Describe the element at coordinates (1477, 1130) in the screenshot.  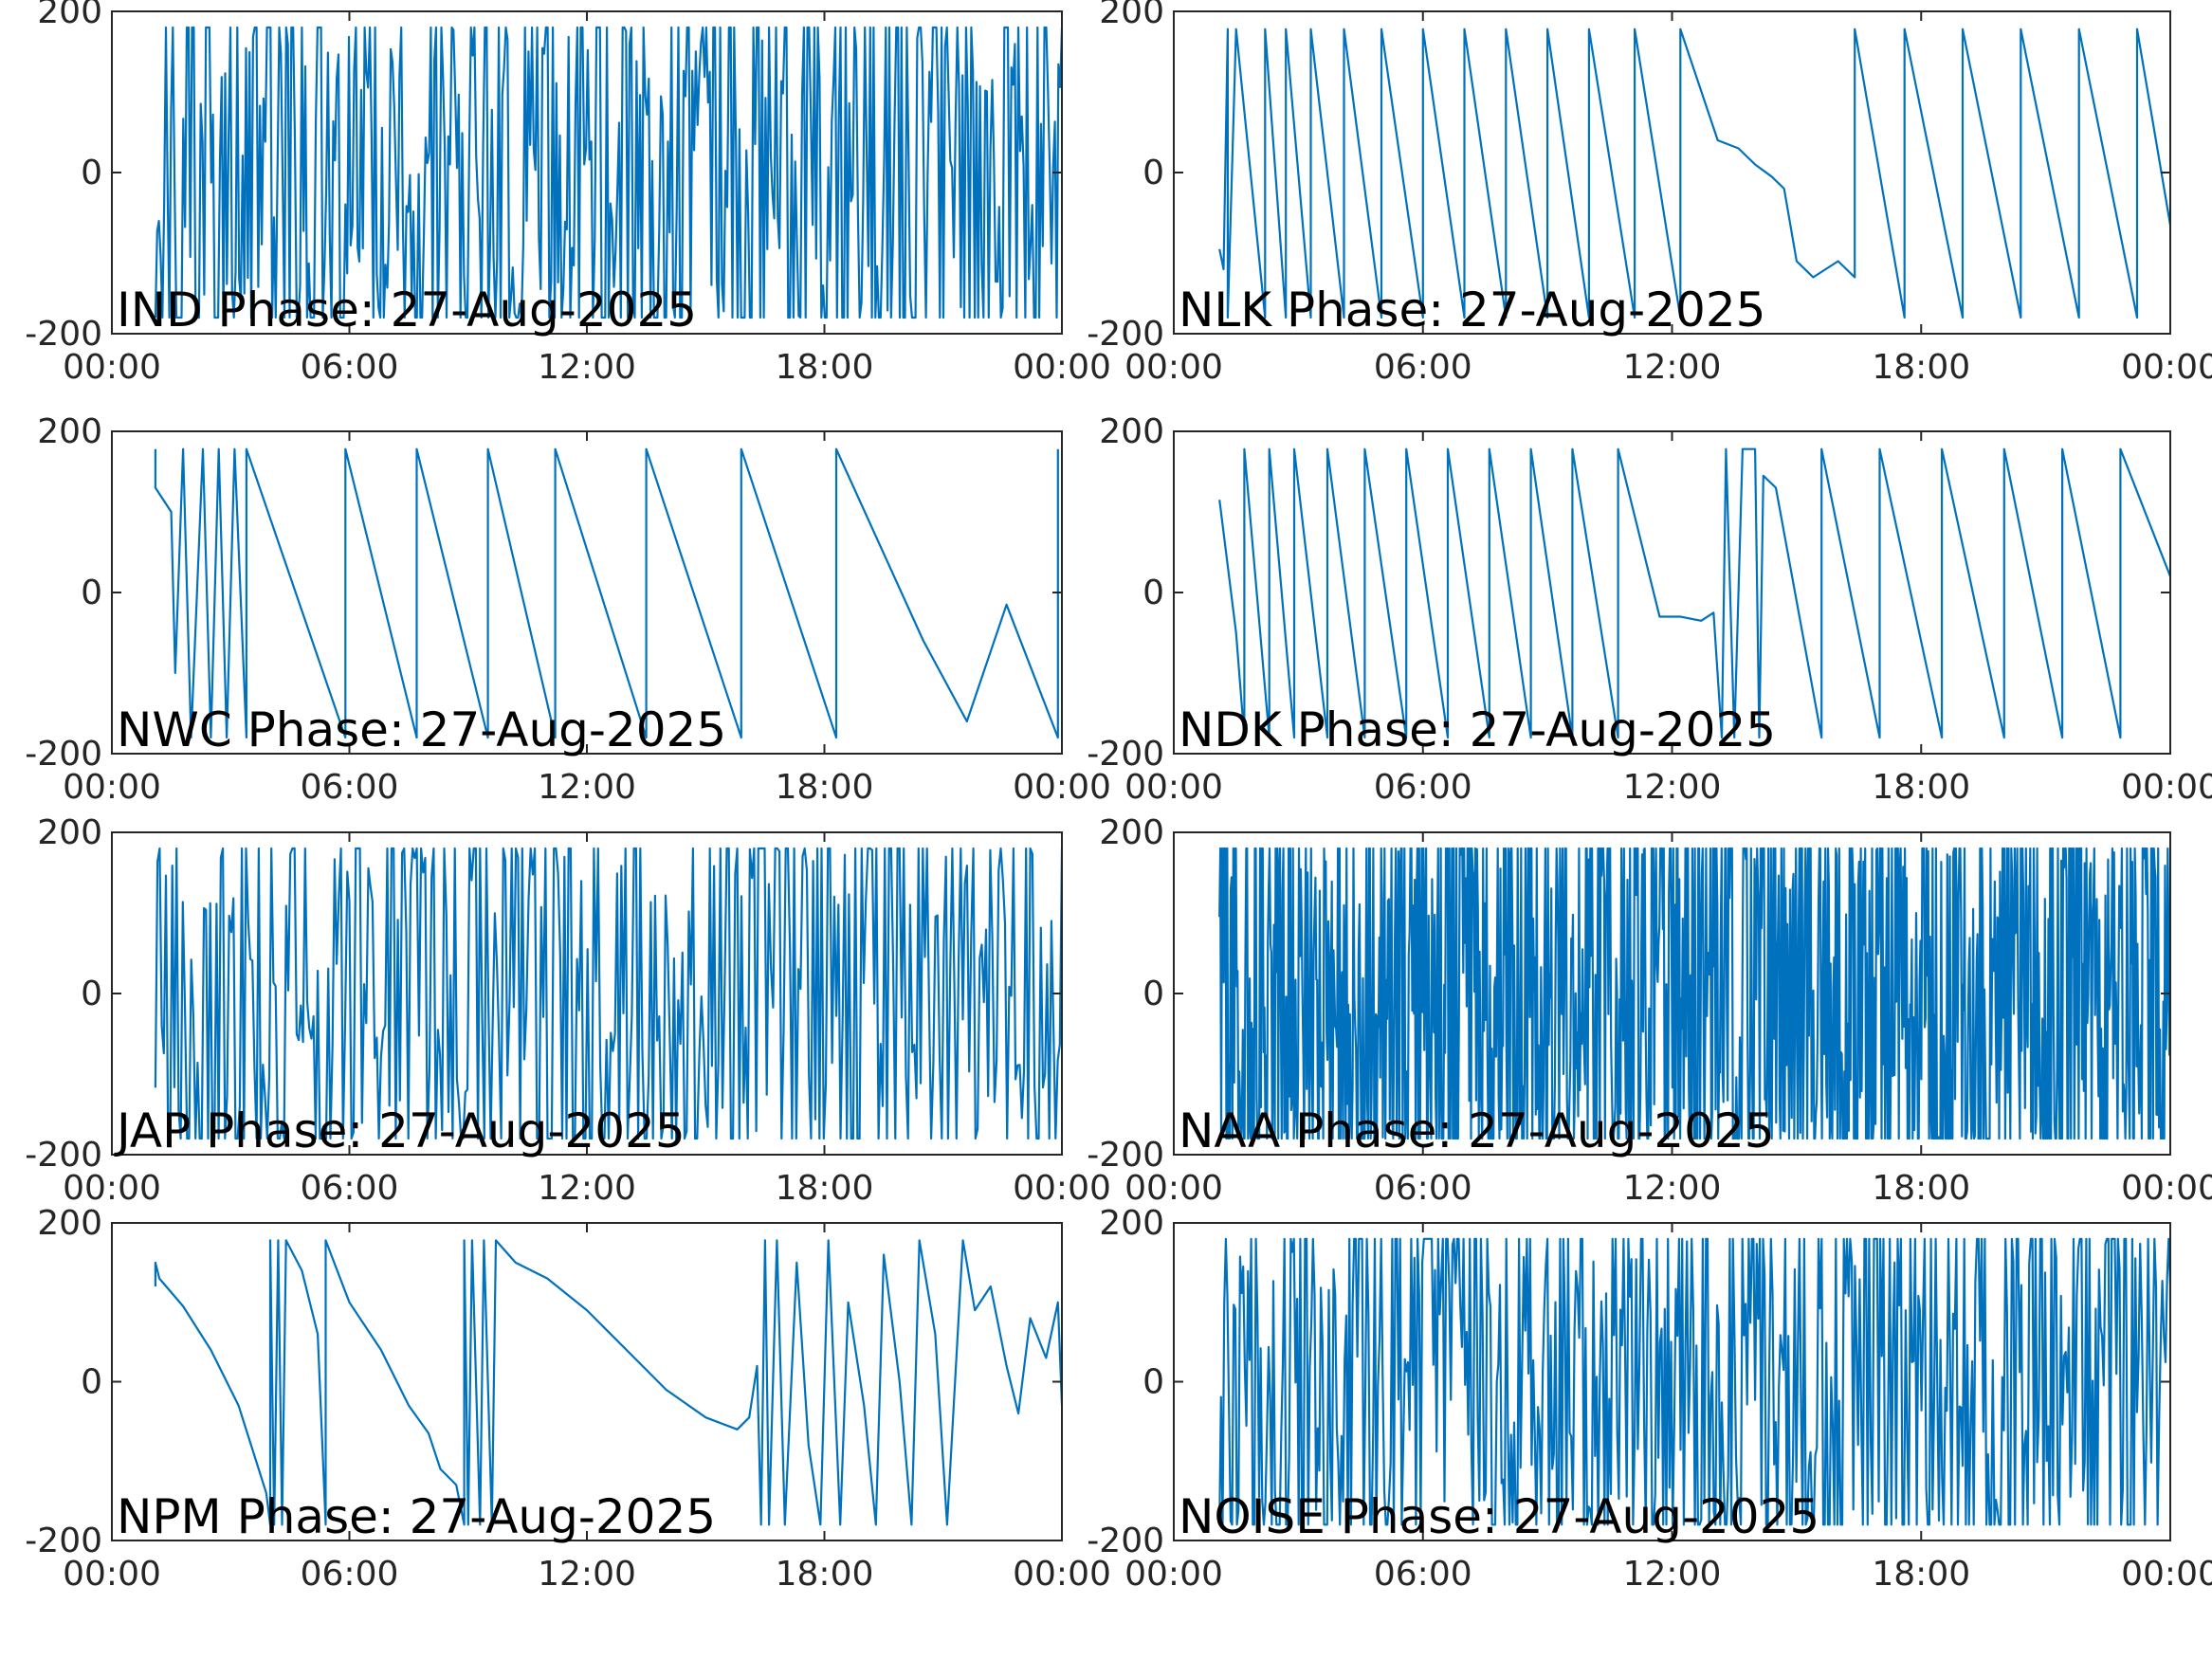
I see `panel-title: NAA Phase: 27-Aug-2025` at that location.